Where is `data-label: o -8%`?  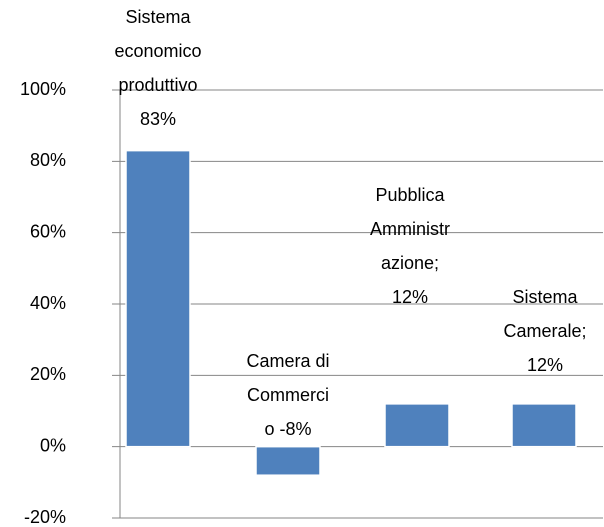
data-label: o -8% is located at coordinates (287, 429).